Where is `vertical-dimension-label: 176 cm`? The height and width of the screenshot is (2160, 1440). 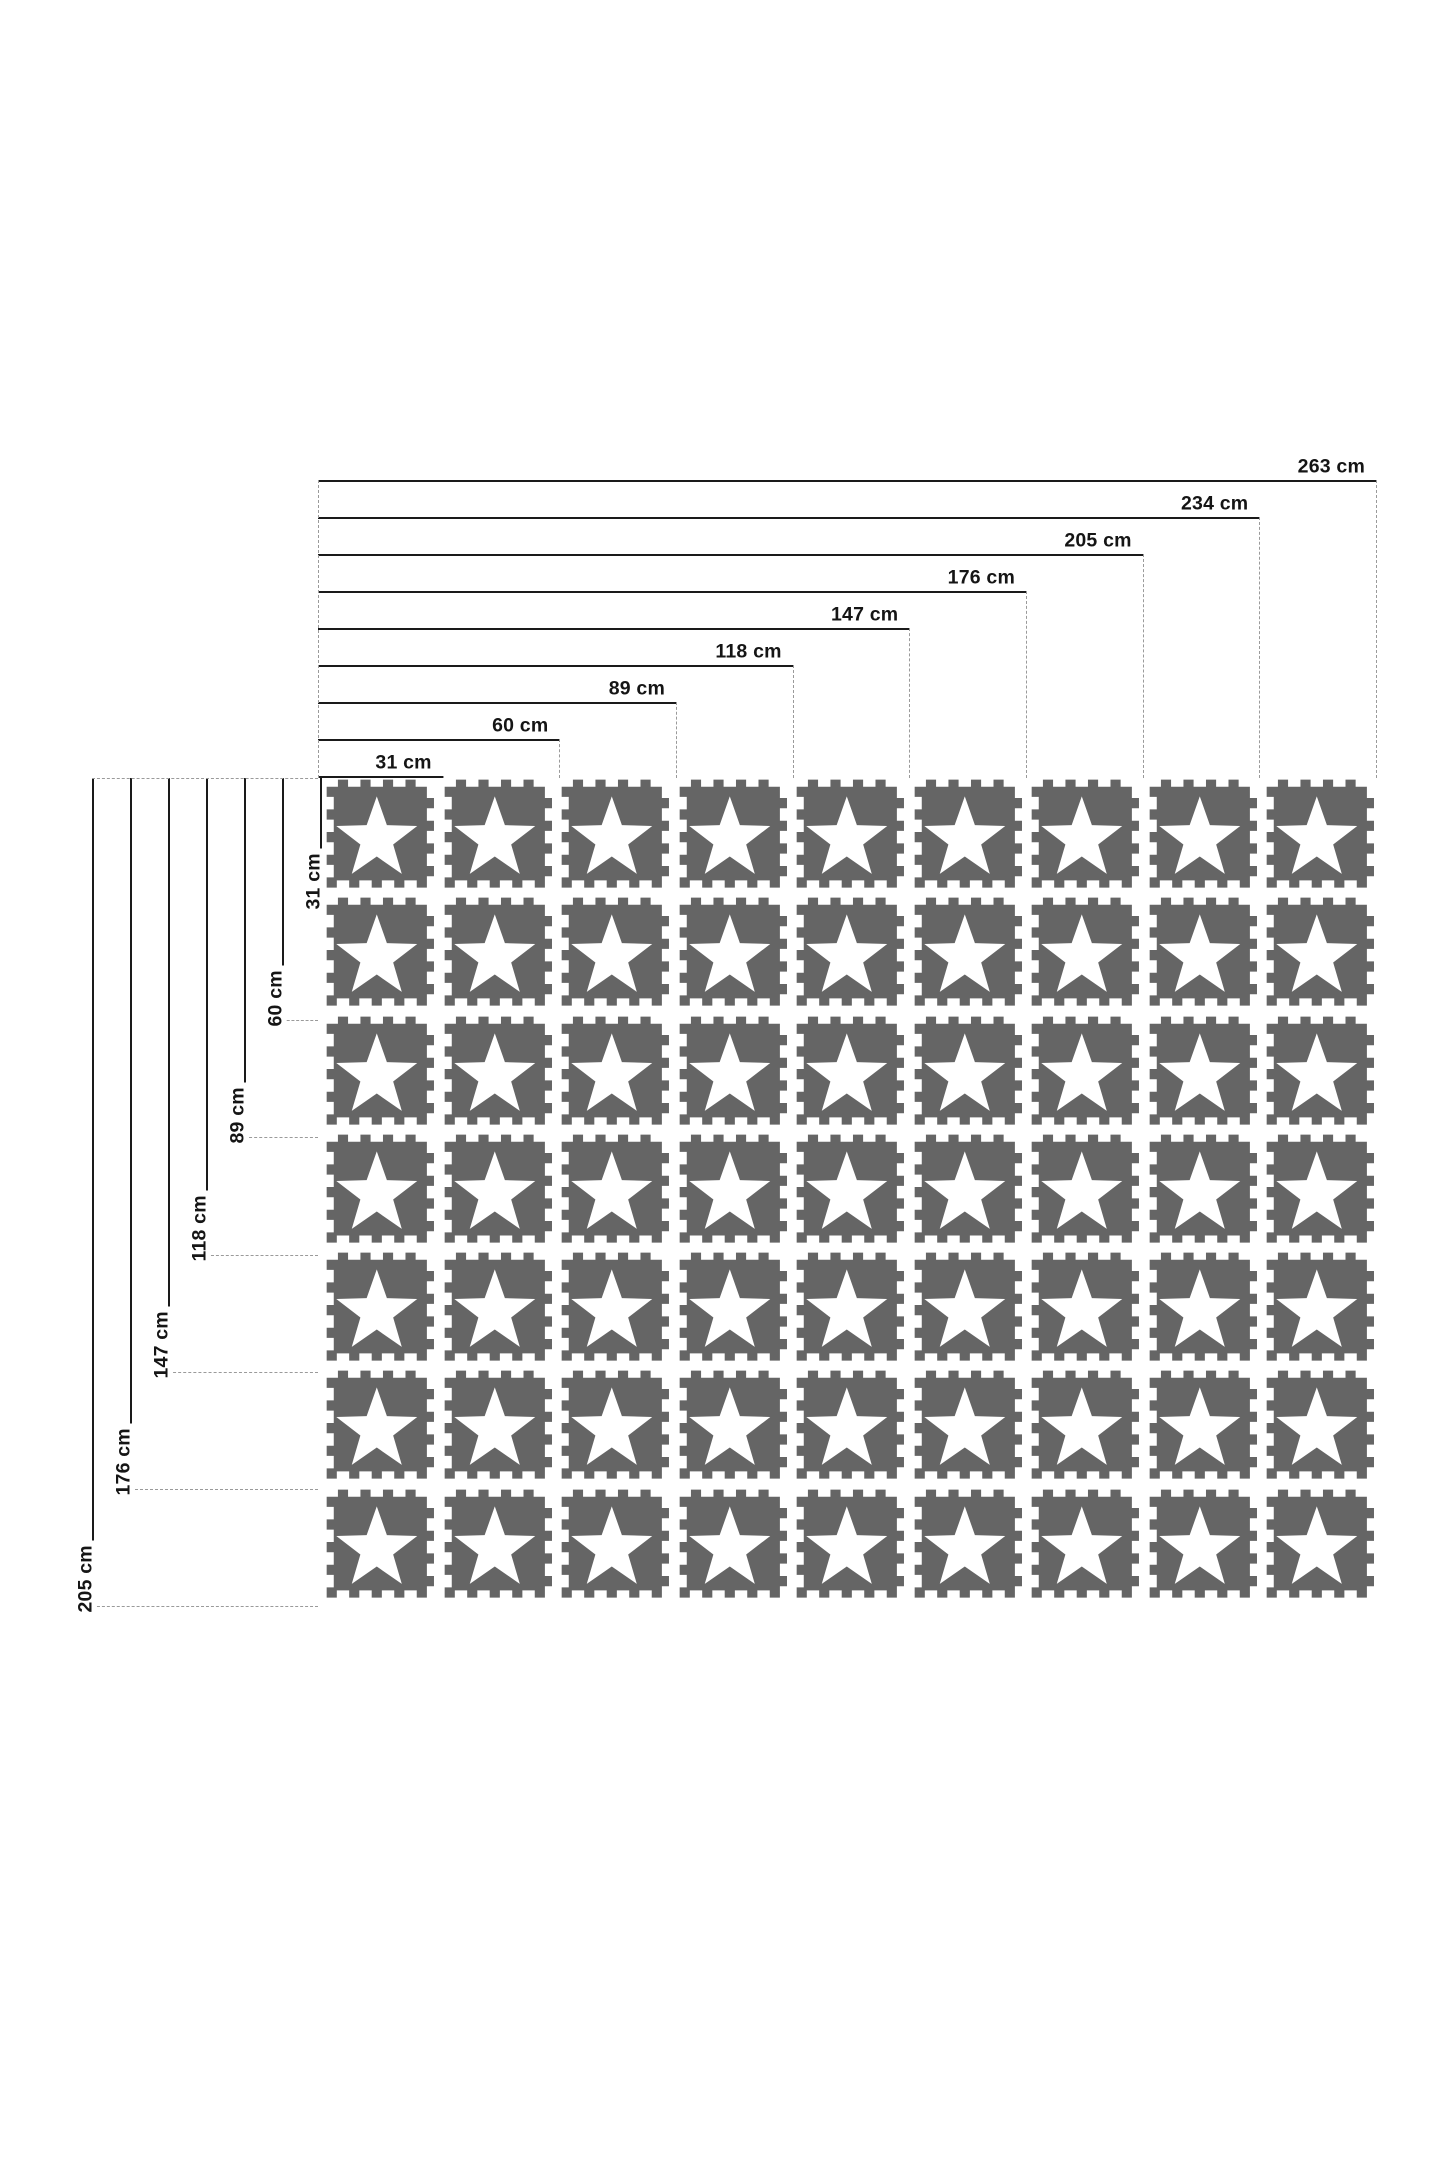
vertical-dimension-label: 176 cm is located at coordinates (124, 1462).